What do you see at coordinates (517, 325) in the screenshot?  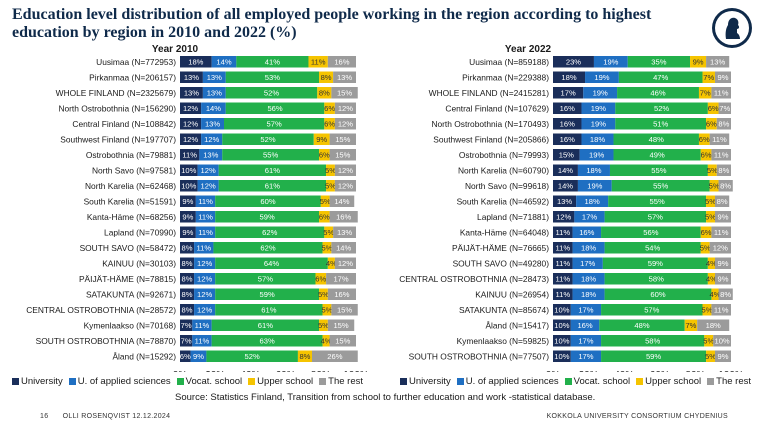 I see `category-label: Åland (N=15417)` at bounding box center [517, 325].